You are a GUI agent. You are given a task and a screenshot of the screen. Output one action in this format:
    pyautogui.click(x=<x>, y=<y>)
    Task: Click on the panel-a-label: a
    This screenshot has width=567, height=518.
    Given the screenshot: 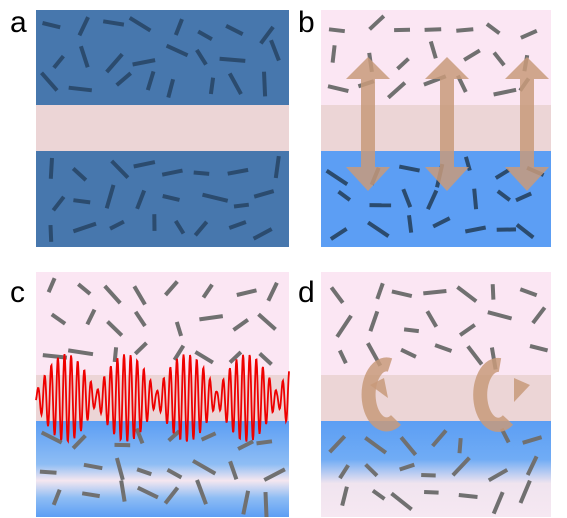 What is the action you would take?
    pyautogui.click(x=18, y=22)
    